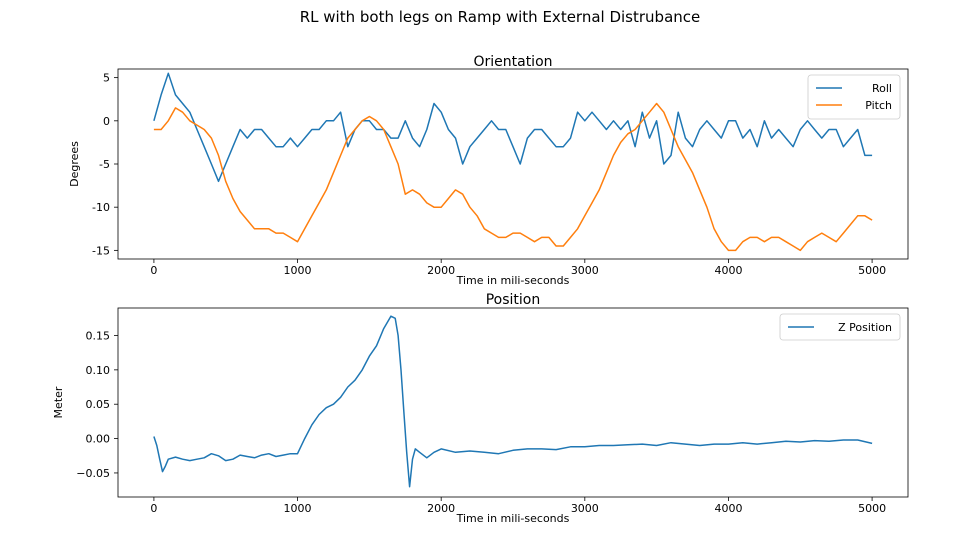 This screenshot has width=960, height=540. What do you see at coordinates (74, 164) in the screenshot?
I see `y-axis-label: Degrees` at bounding box center [74, 164].